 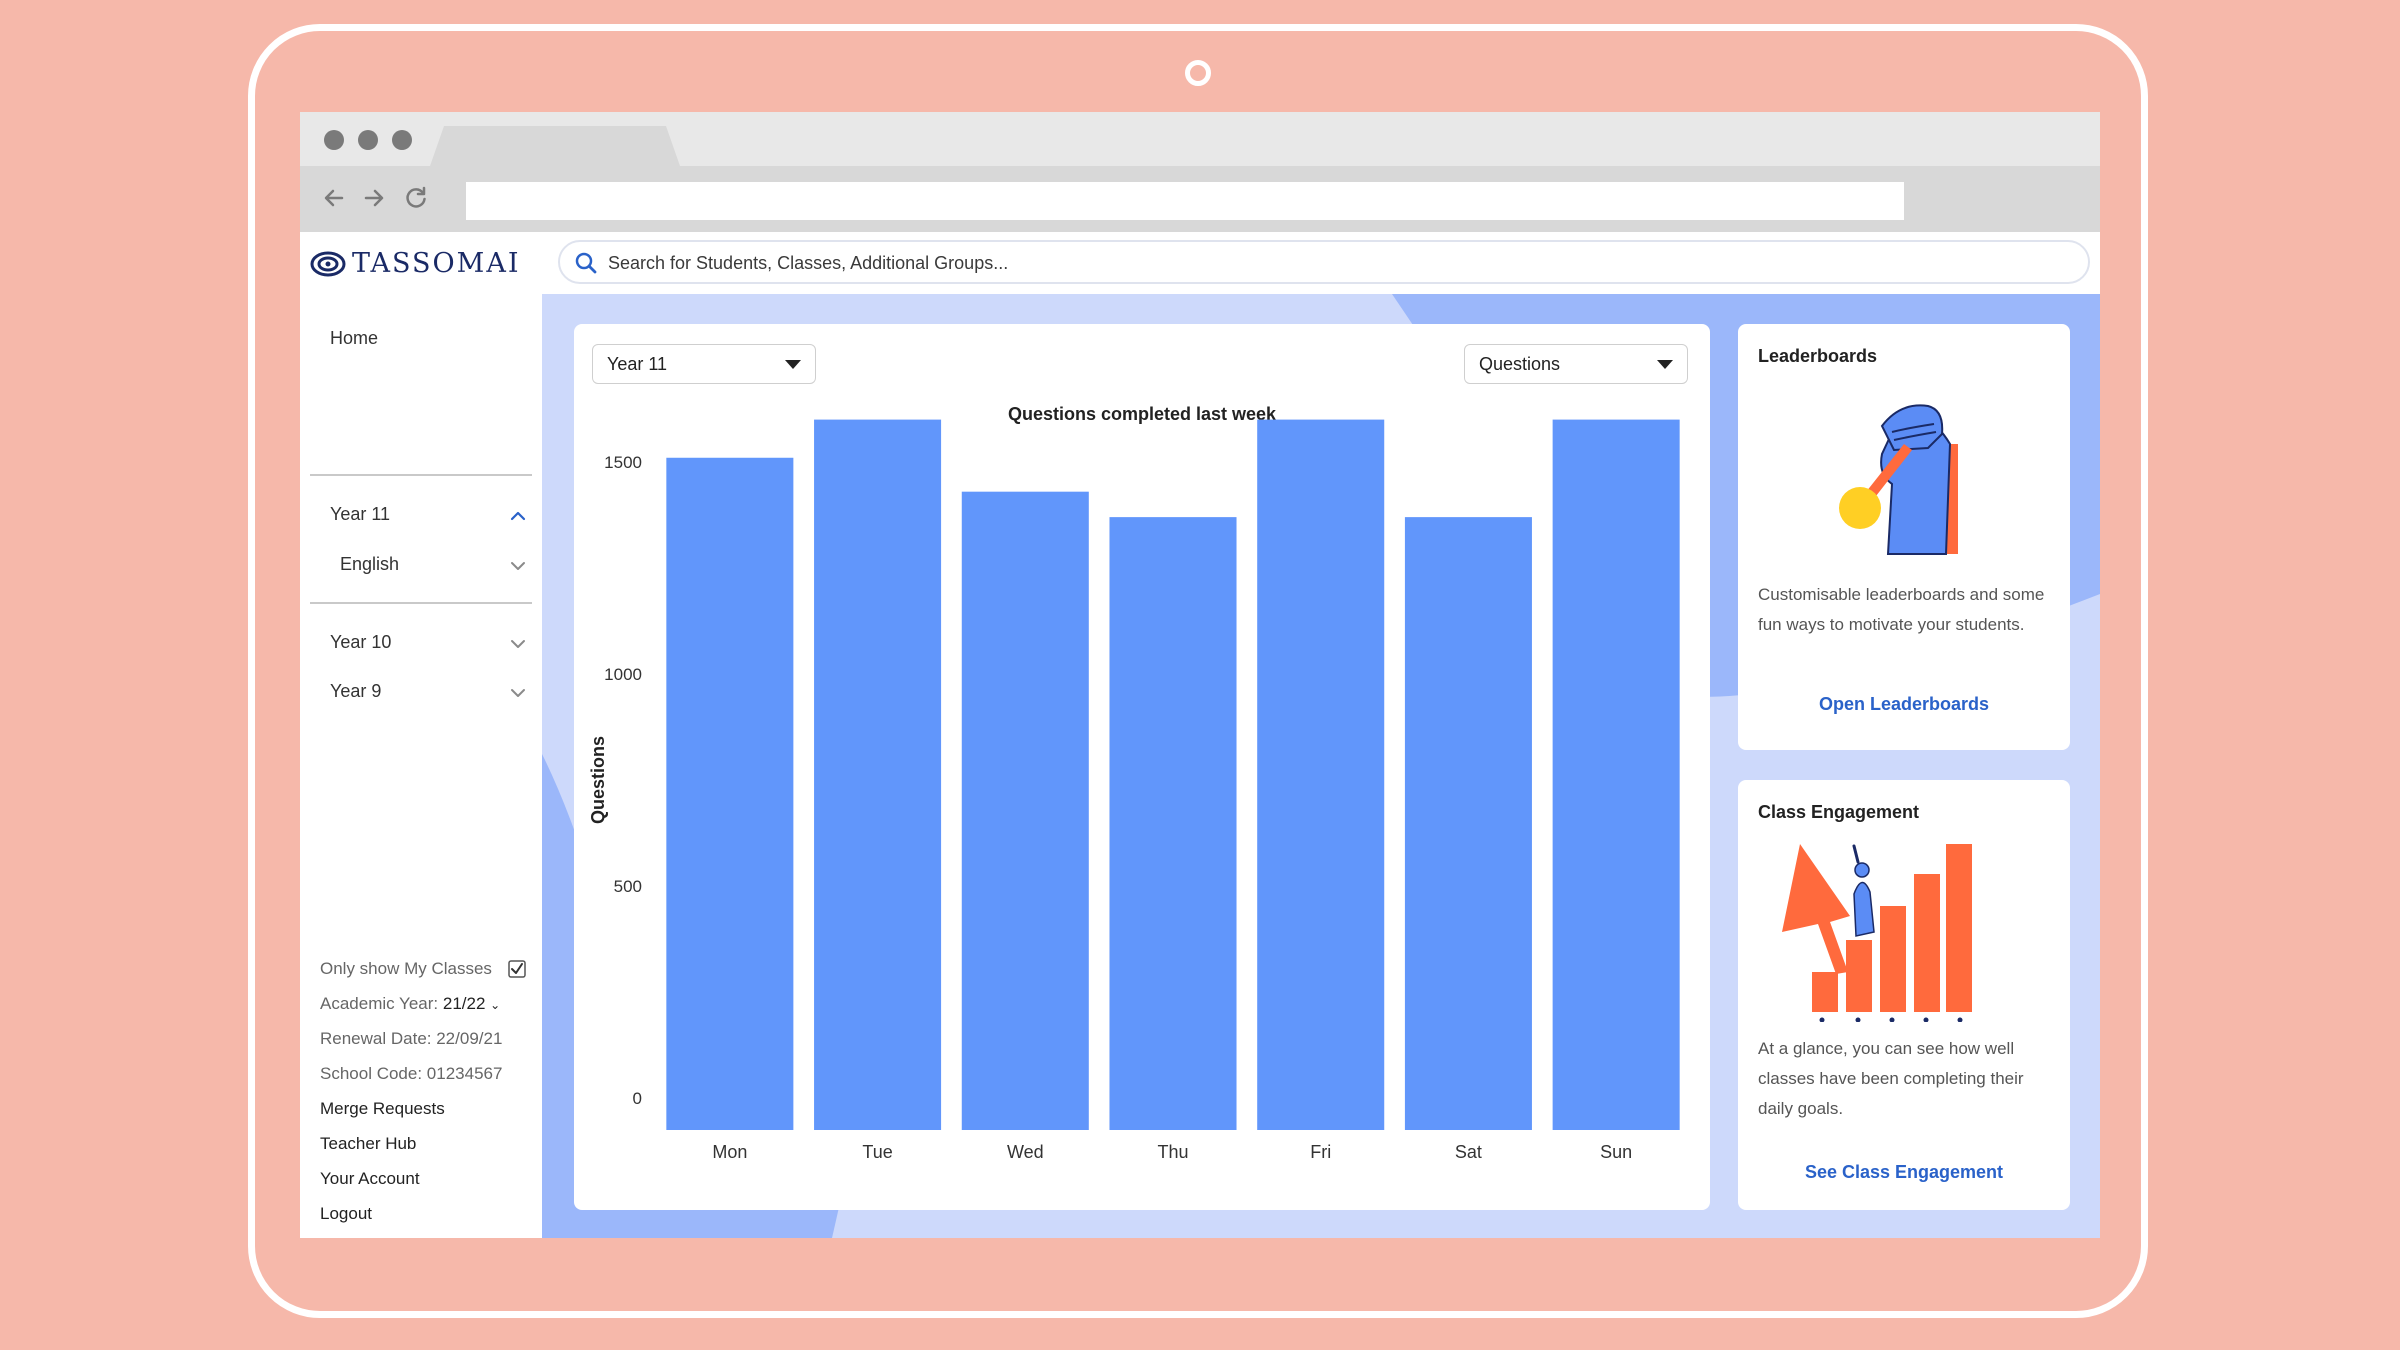 I want to click on browser-titlebar, so click(x=1200, y=139).